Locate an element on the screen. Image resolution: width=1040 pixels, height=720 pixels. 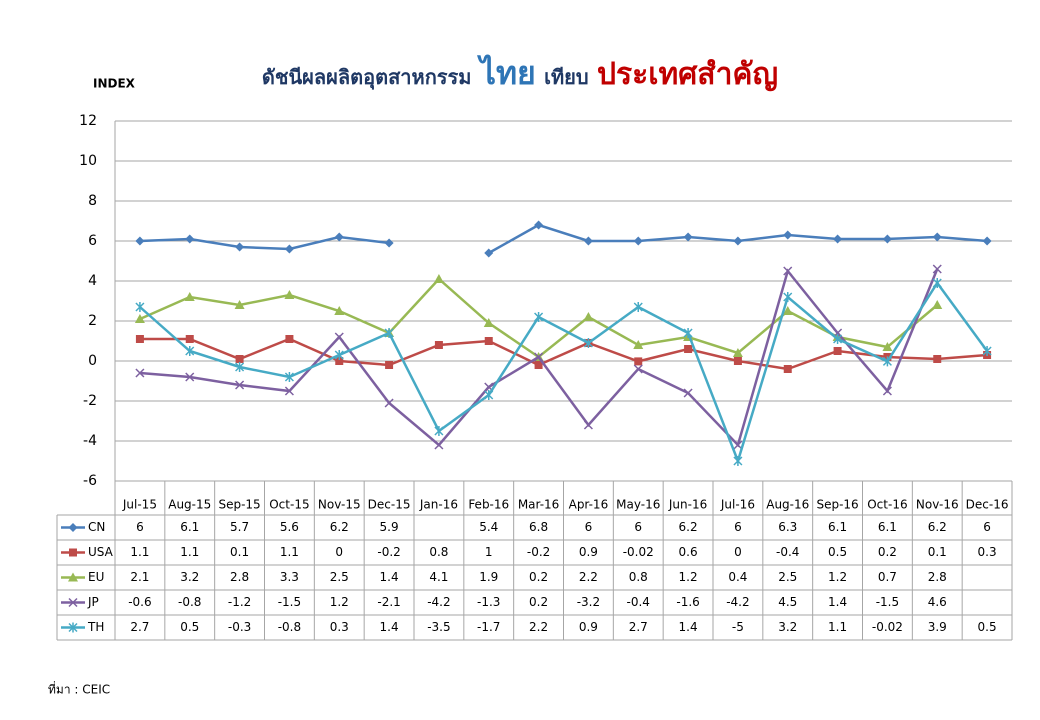
legend-label: EU is located at coordinates (96, 577).